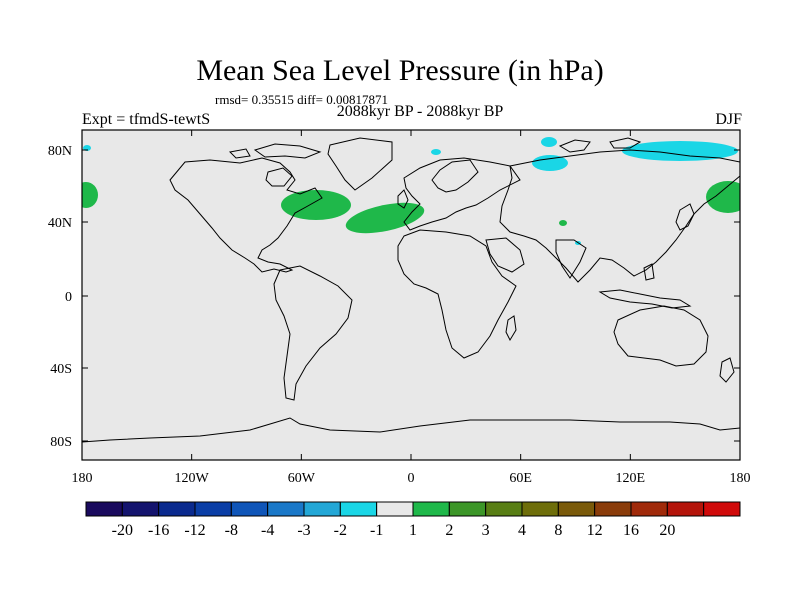 The height and width of the screenshot is (600, 800). I want to click on negative-anomaly-regions, so click(410, 191).